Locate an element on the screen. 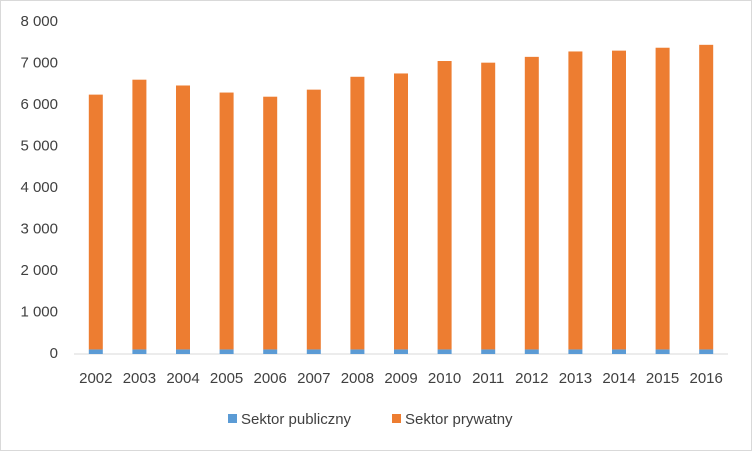 This screenshot has width=752, height=451. y-tick-label: 3 000 is located at coordinates (39, 228).